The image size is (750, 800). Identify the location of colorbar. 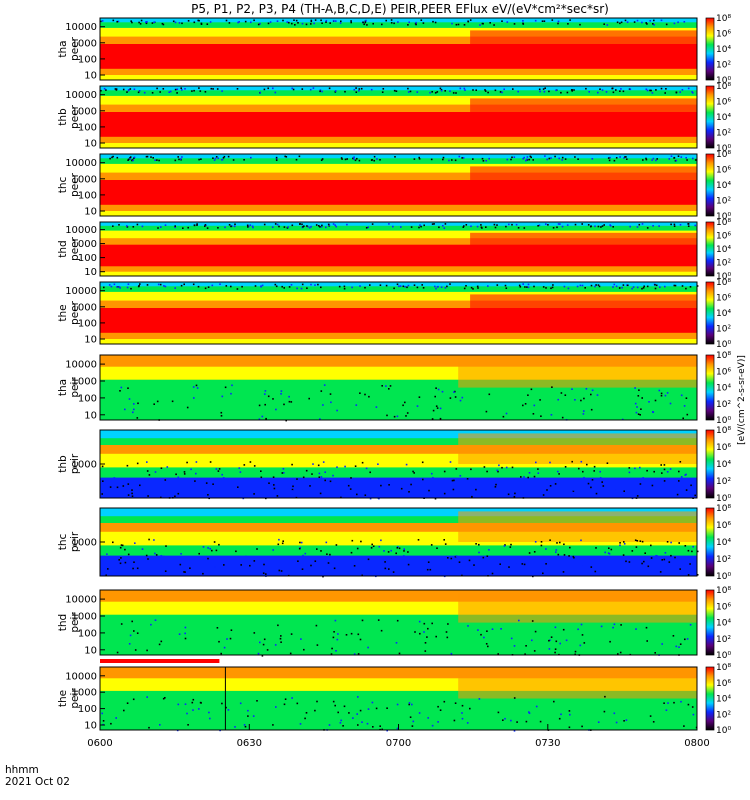
(710, 249).